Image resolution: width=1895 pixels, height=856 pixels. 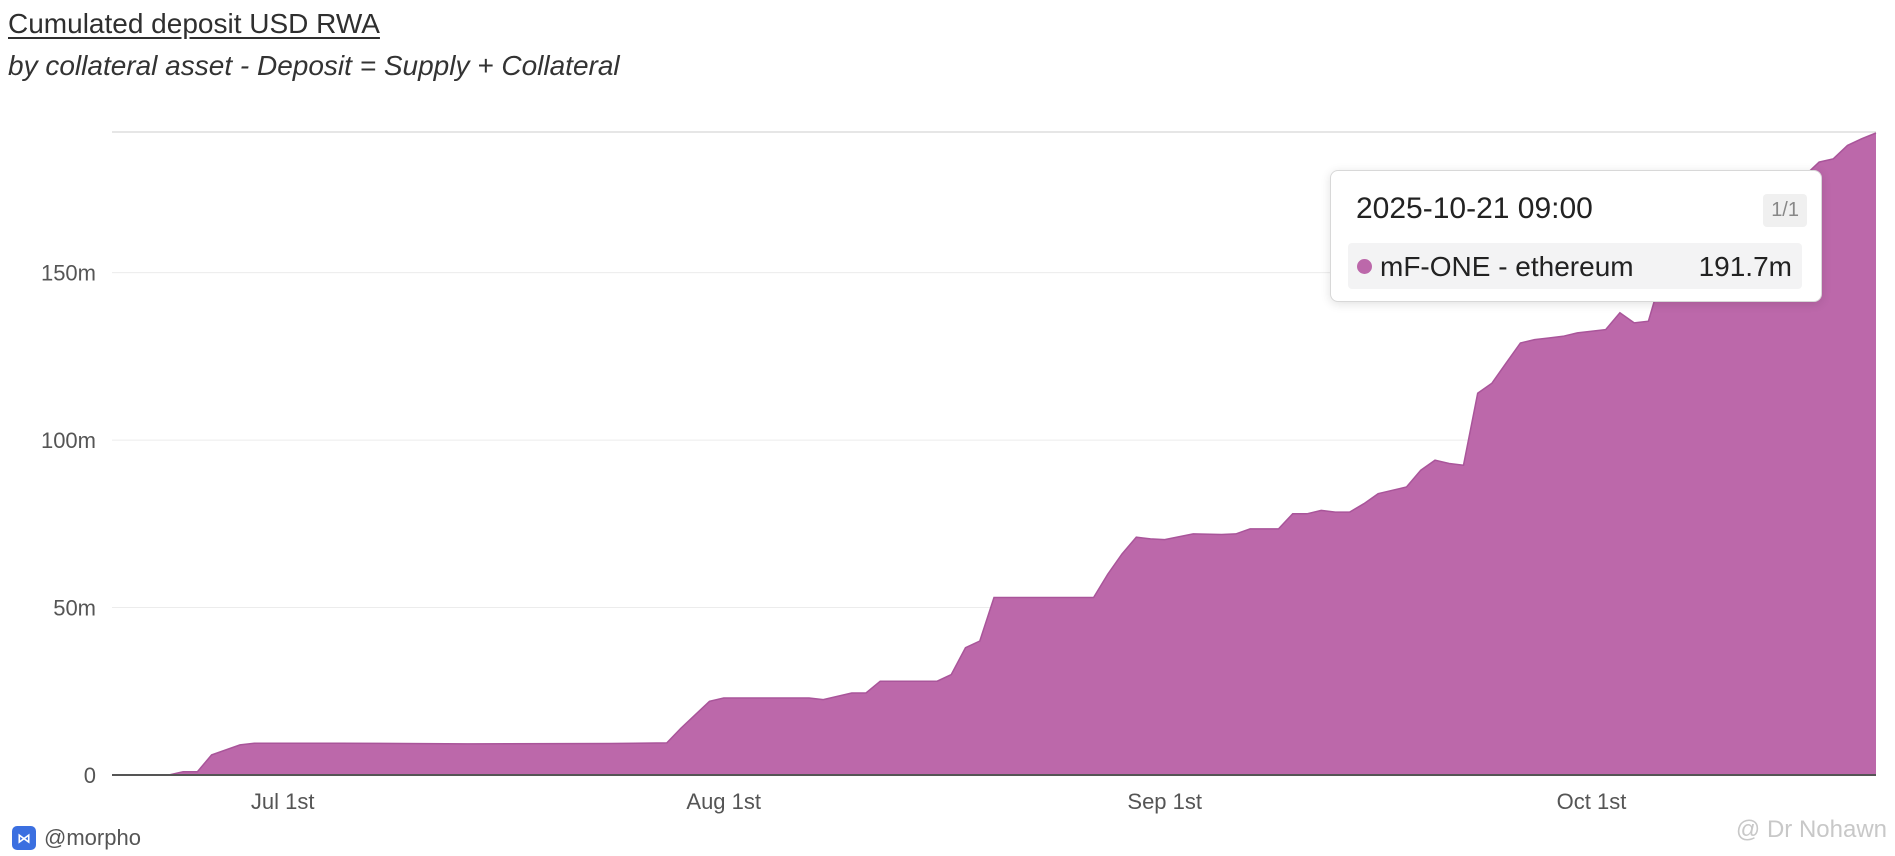 What do you see at coordinates (68, 440) in the screenshot?
I see `y-tick-label-100m: 100m` at bounding box center [68, 440].